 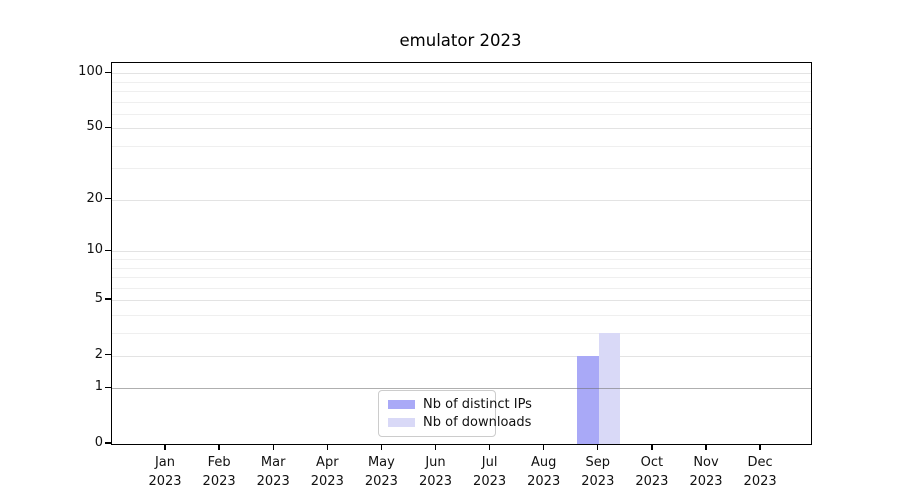 What do you see at coordinates (94, 250) in the screenshot?
I see `y-tick-label: 10` at bounding box center [94, 250].